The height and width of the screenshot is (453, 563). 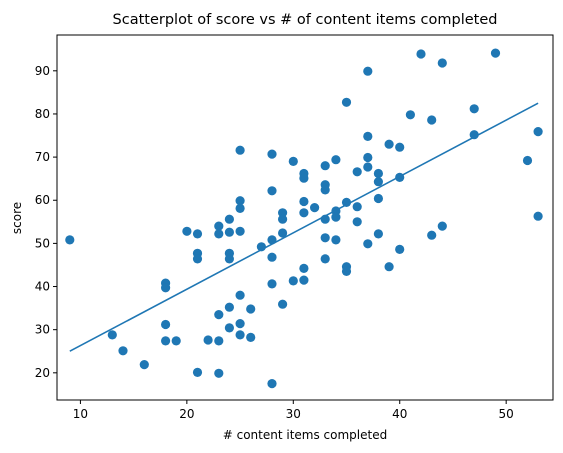 What do you see at coordinates (305, 435) in the screenshot?
I see `x-axis-label: # content items completed` at bounding box center [305, 435].